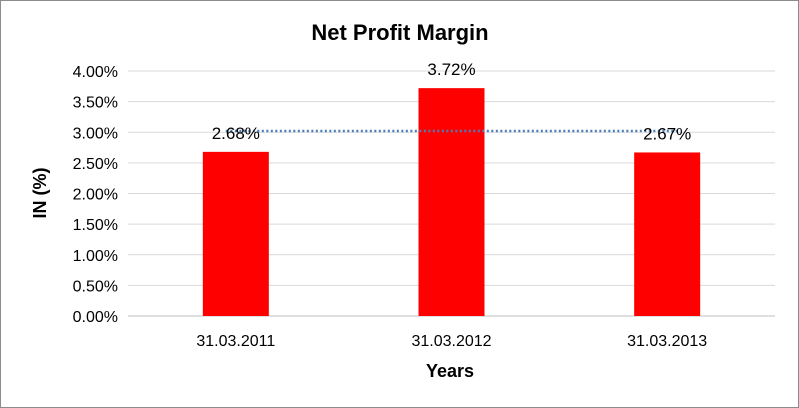 The image size is (799, 408). I want to click on chart-title: Net Profit Margin, so click(399, 32).